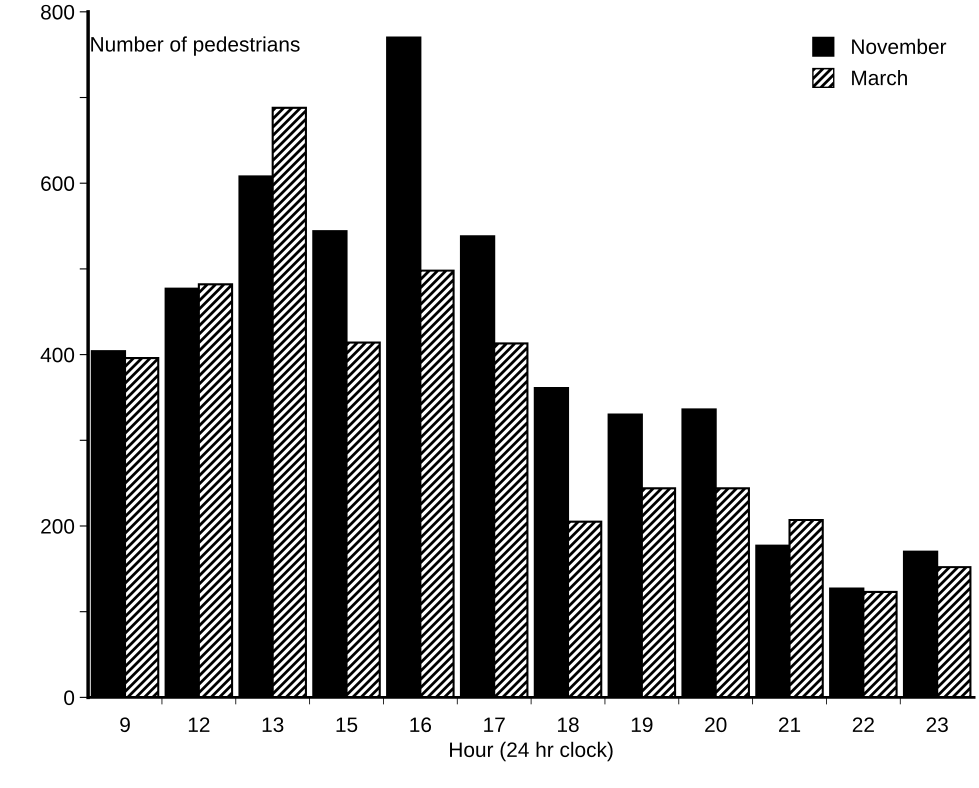 This screenshot has width=979, height=788. What do you see at coordinates (863, 724) in the screenshot?
I see `x-tick-label: 22` at bounding box center [863, 724].